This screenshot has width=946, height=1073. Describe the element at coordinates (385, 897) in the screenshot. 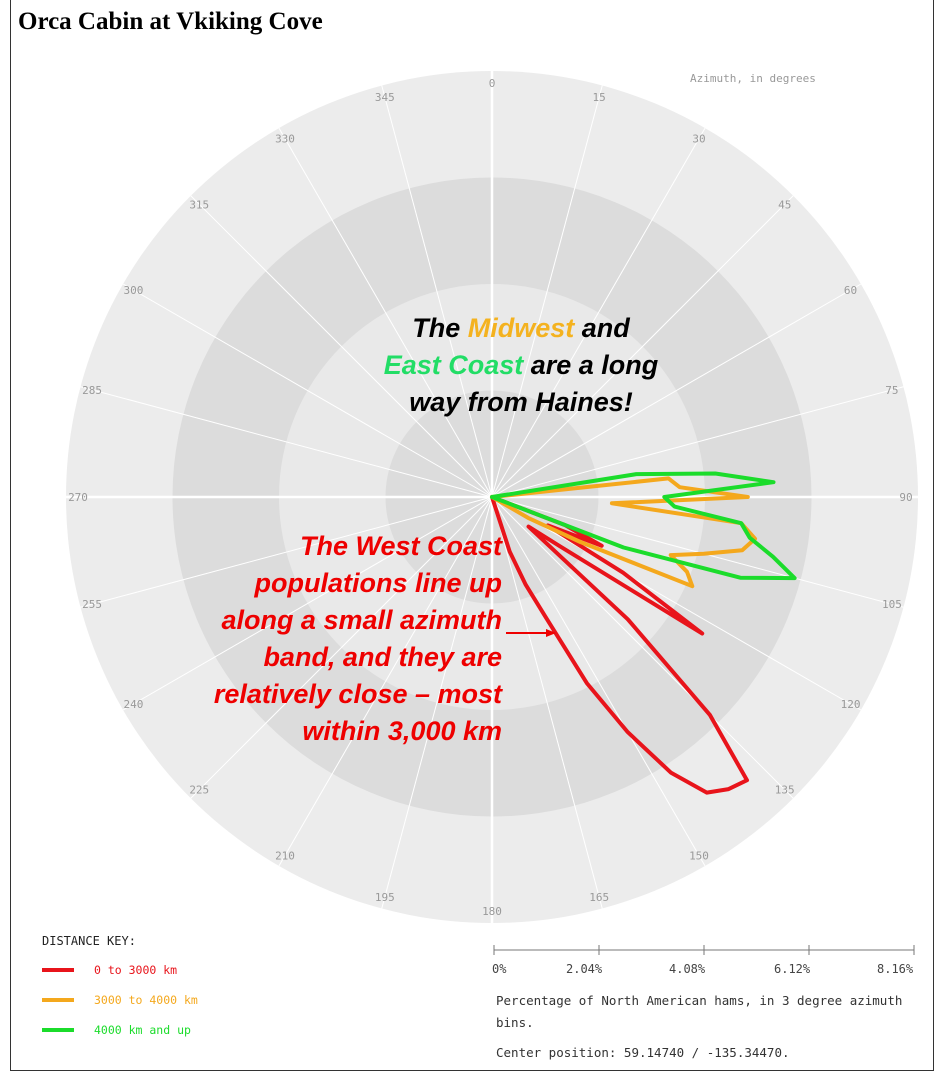

I see `angle-tick-label: 195` at that location.